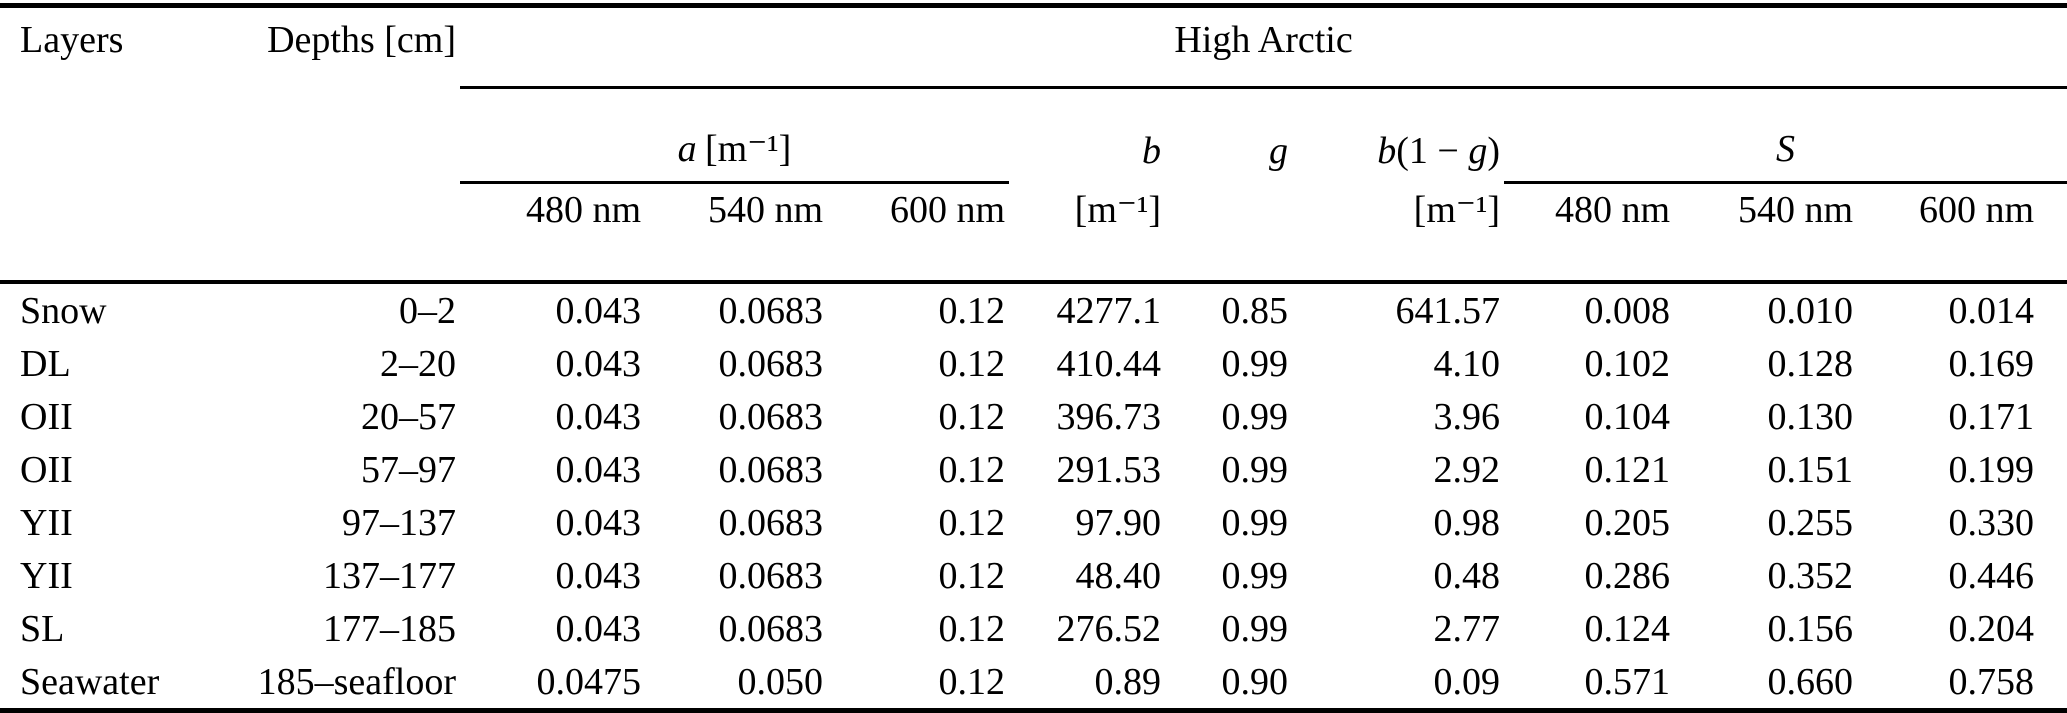 The width and height of the screenshot is (2067, 713). Describe the element at coordinates (1255, 310) in the screenshot. I see `cell-g: 0.85` at that location.